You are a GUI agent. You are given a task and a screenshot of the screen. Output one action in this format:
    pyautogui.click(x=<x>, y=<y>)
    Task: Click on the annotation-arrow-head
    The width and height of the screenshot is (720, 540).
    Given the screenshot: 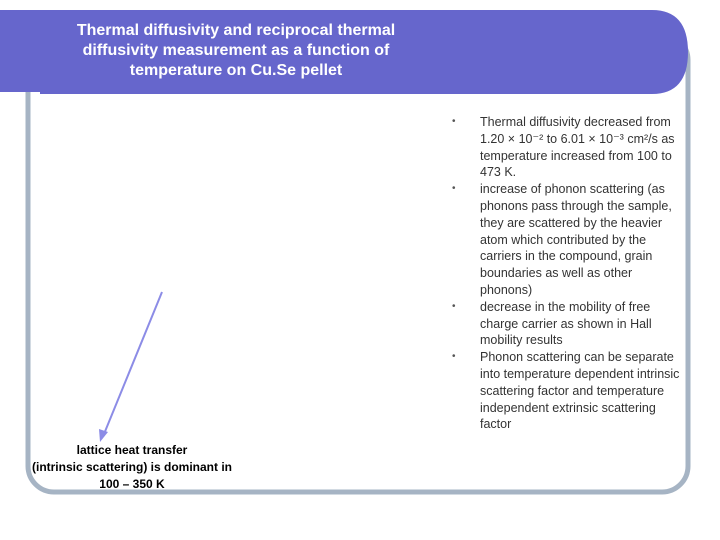 What is the action you would take?
    pyautogui.click(x=103, y=435)
    